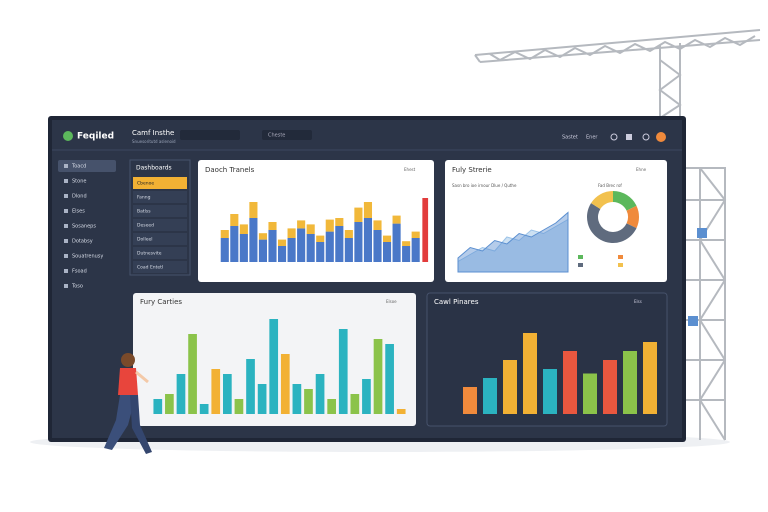 The width and height of the screenshot is (768, 512). I want to click on highlight-bar, so click(425, 230).